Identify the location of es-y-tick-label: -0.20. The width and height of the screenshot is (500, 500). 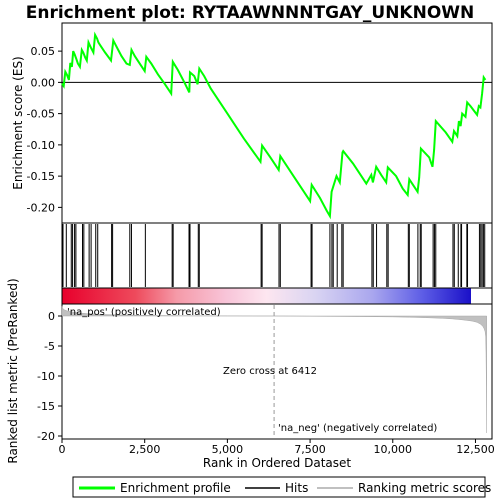
(41, 207).